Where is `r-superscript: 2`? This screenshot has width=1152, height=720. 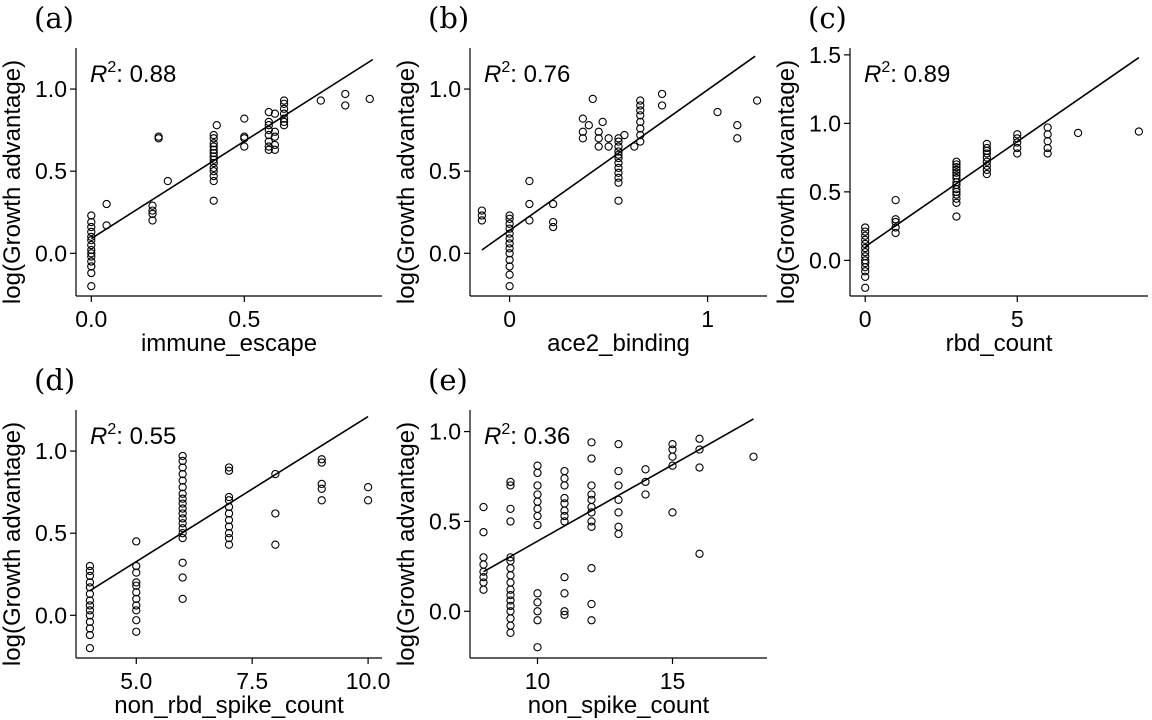
r-superscript: 2 is located at coordinates (505, 429).